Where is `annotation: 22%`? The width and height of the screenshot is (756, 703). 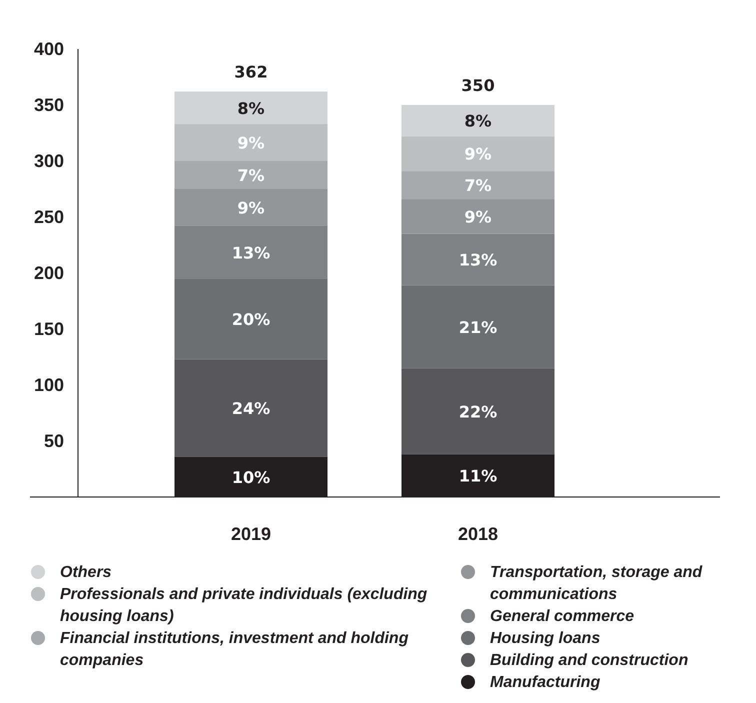 annotation: 22% is located at coordinates (478, 412).